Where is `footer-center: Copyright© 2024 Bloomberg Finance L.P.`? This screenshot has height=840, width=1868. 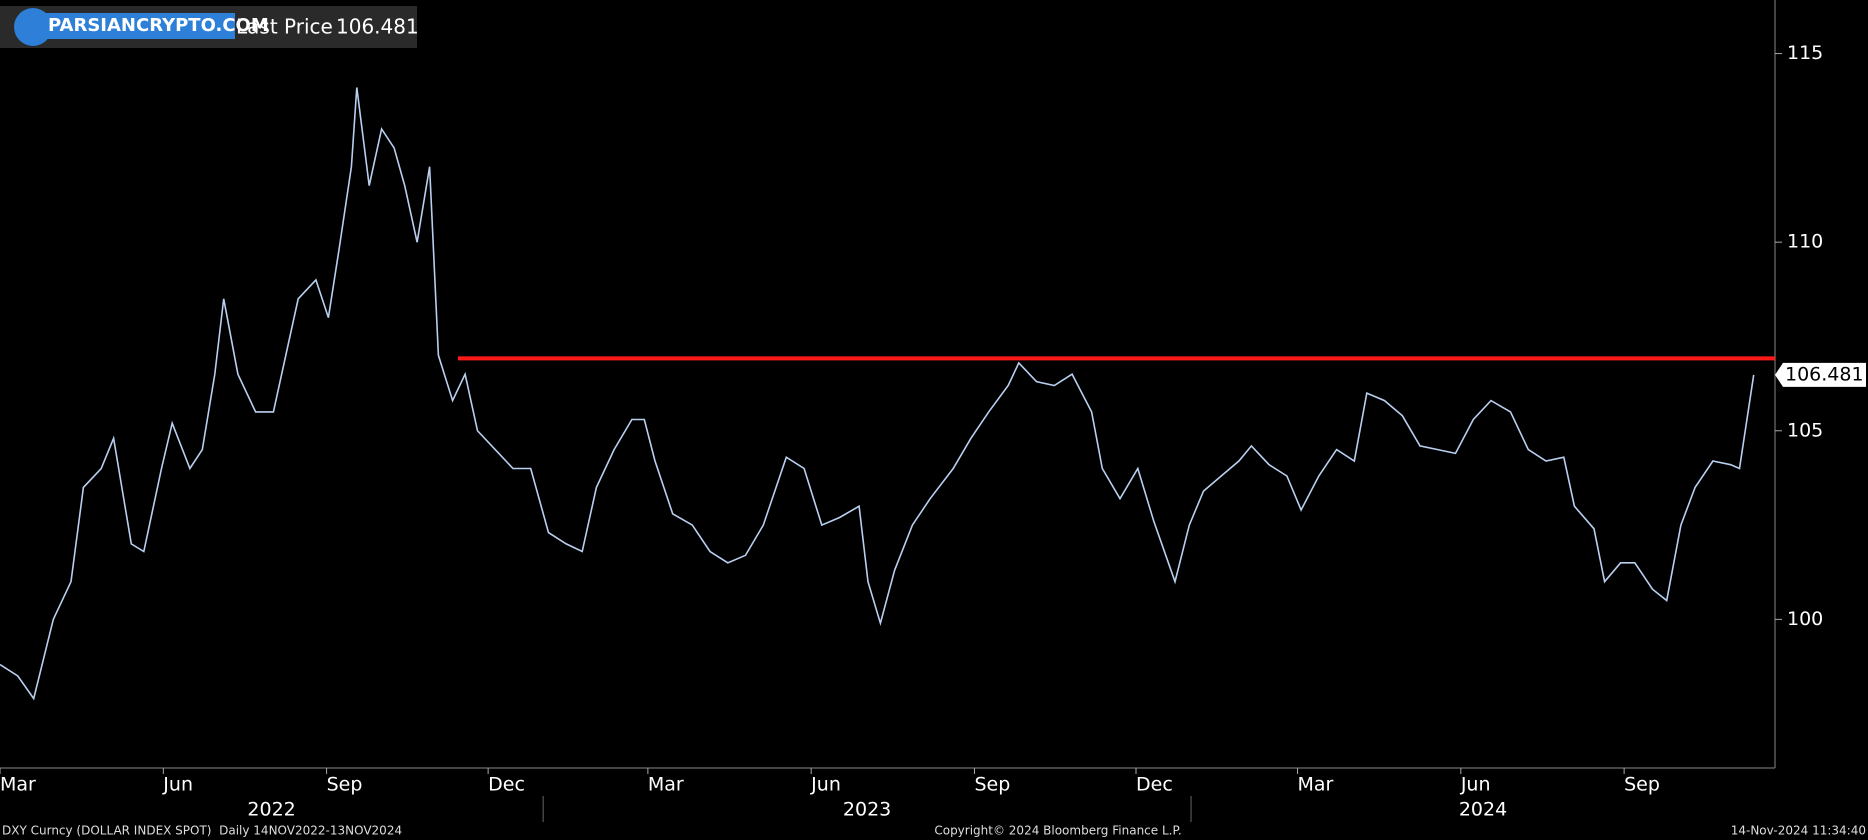 footer-center: Copyright© 2024 Bloomberg Finance L.P. is located at coordinates (1057, 831).